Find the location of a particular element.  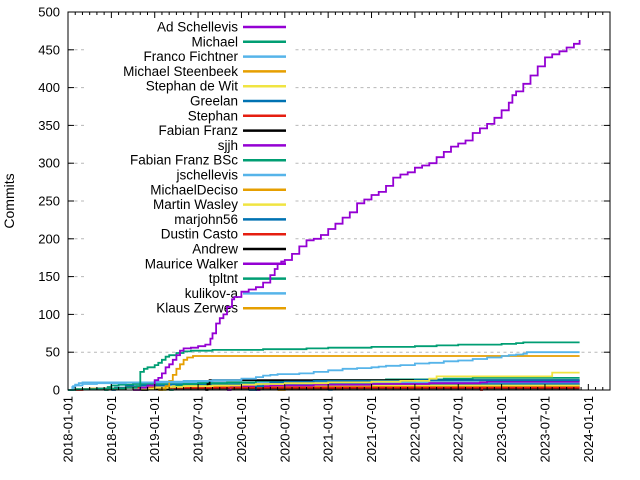

legend-label: Klaus Zerwes is located at coordinates (197, 308).